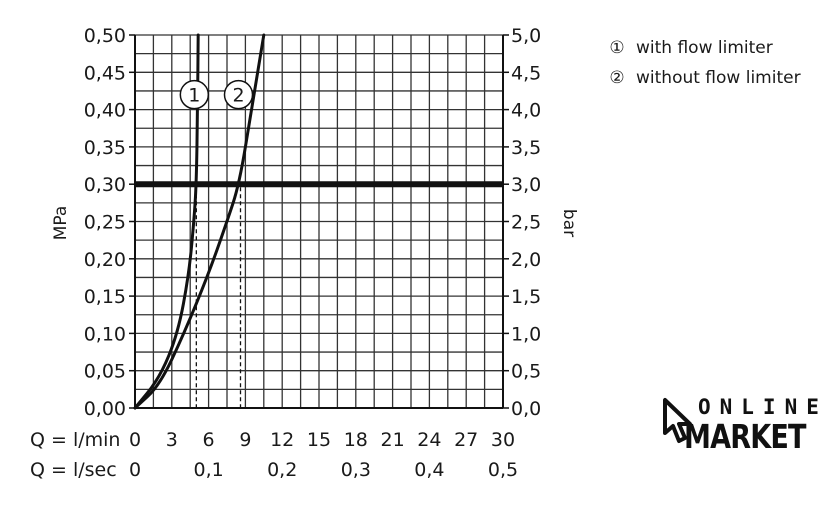 Image resolution: width=840 pixels, height=505 pixels. I want to click on y-right-tick-label: 4,0, so click(526, 111).